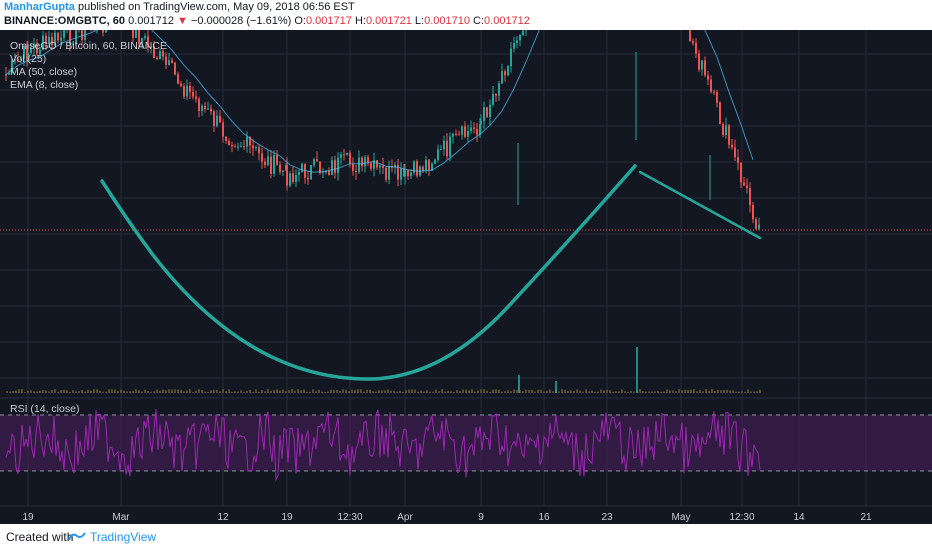  What do you see at coordinates (866, 517) in the screenshot?
I see `time-tick-label: 21` at bounding box center [866, 517].